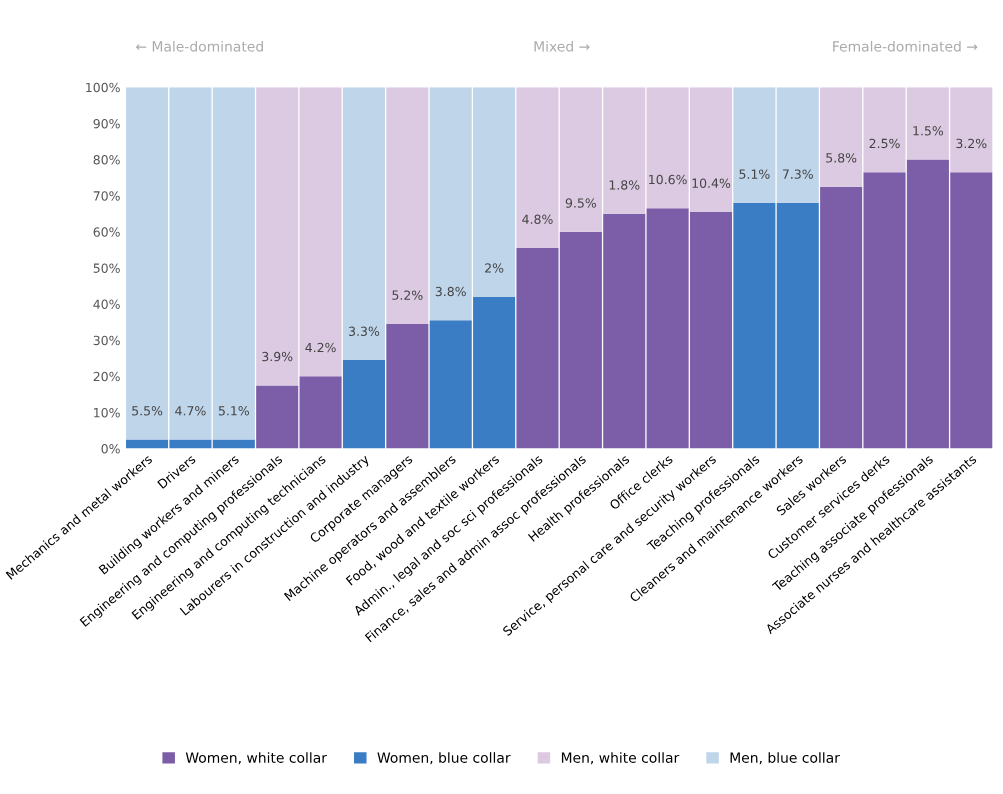 This screenshot has width=1003, height=794. Describe the element at coordinates (905, 46) in the screenshot. I see `text: Female-dominated →` at that location.